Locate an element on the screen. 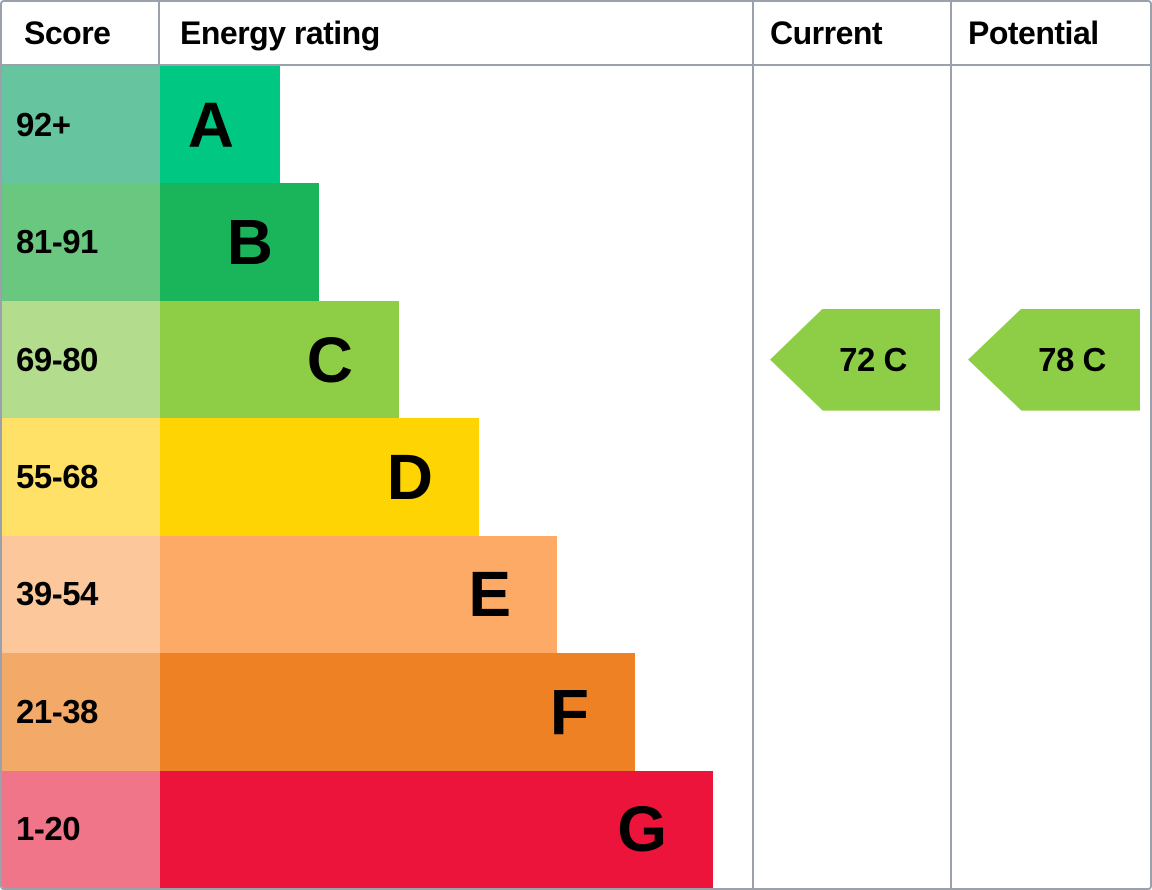 Image resolution: width=1152 pixels, height=890 pixels. band-e-score-range: 39-54 is located at coordinates (81, 594).